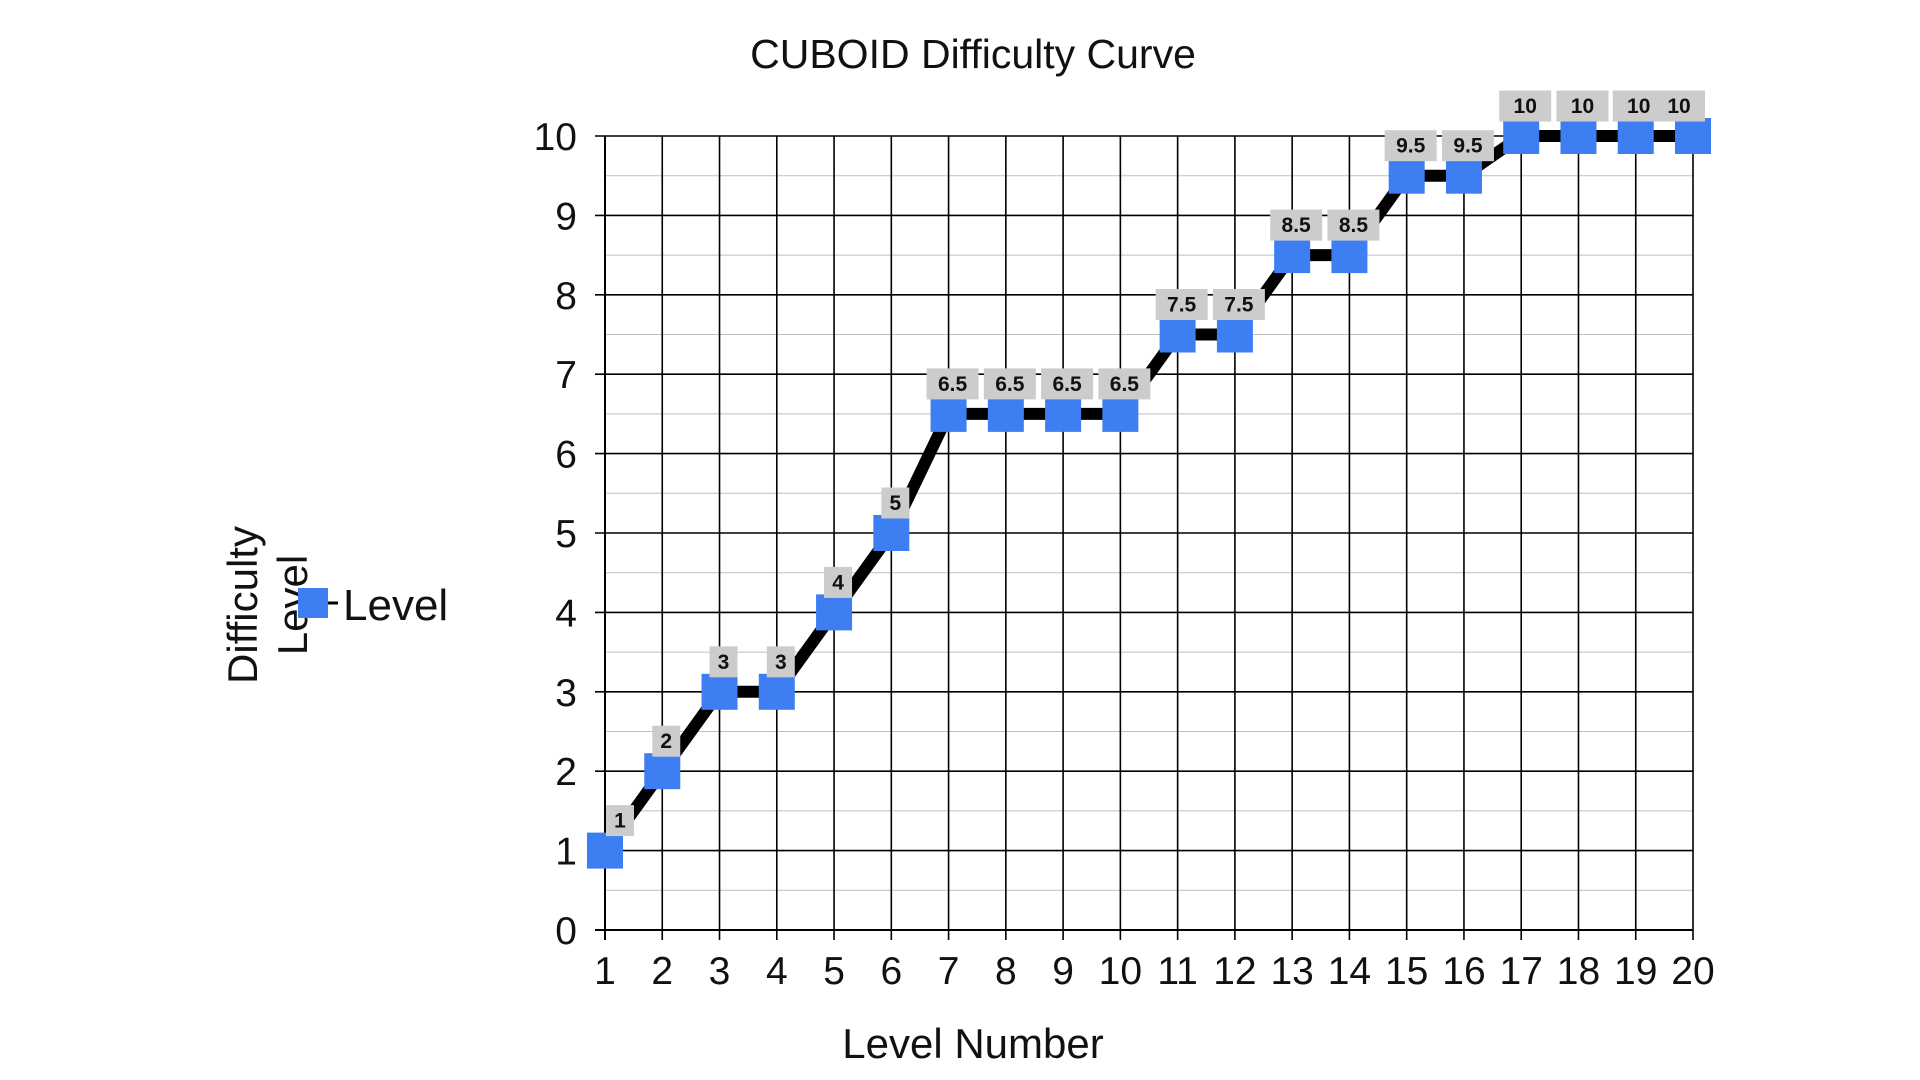 Image resolution: width=1920 pixels, height=1080 pixels. What do you see at coordinates (566, 216) in the screenshot?
I see `y-tick-label: 9` at bounding box center [566, 216].